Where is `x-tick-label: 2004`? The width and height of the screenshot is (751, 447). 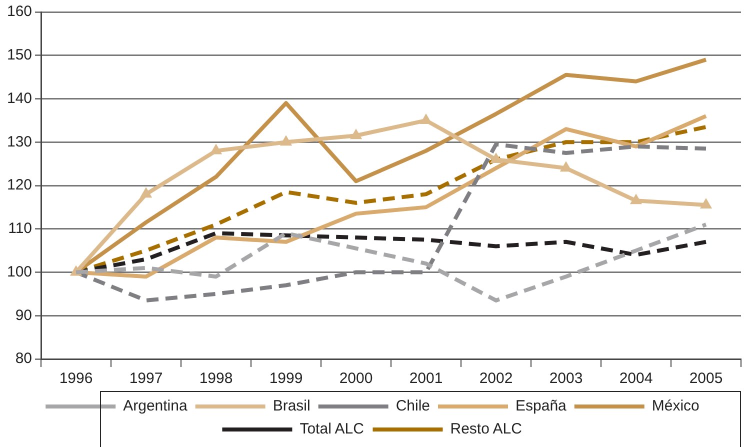
x-tick-label: 2004 is located at coordinates (636, 379).